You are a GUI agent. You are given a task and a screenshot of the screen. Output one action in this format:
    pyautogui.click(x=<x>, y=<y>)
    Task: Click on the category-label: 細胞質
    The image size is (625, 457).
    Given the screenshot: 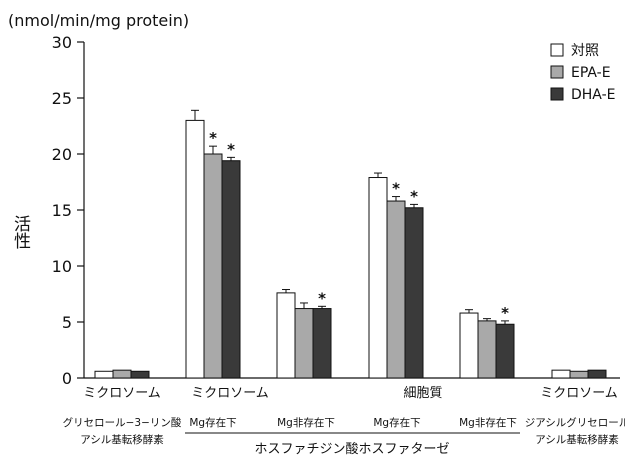 What is the action you would take?
    pyautogui.click(x=422, y=393)
    